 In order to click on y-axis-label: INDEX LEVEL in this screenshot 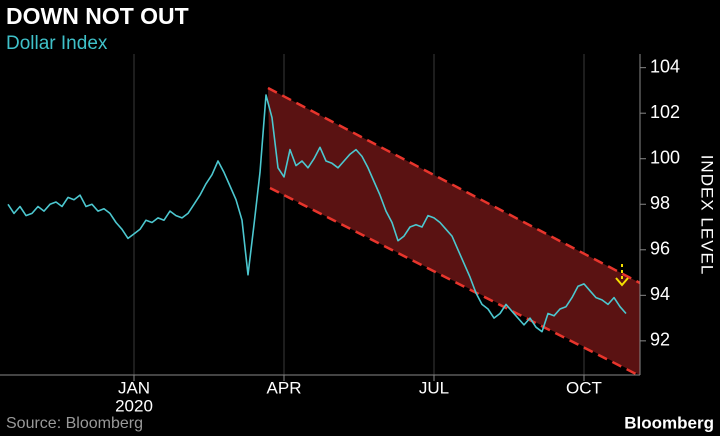, I will do `click(707, 215)`.